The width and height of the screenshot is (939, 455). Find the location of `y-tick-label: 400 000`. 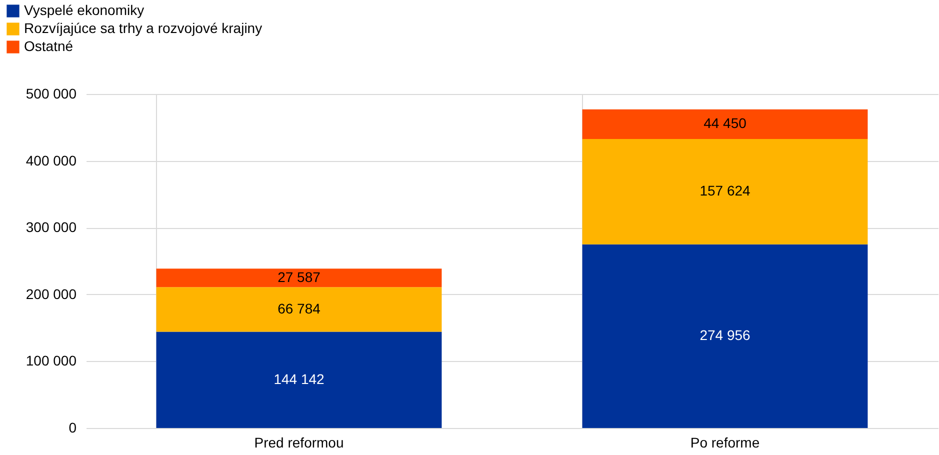

y-tick-label: 400 000 is located at coordinates (51, 160).